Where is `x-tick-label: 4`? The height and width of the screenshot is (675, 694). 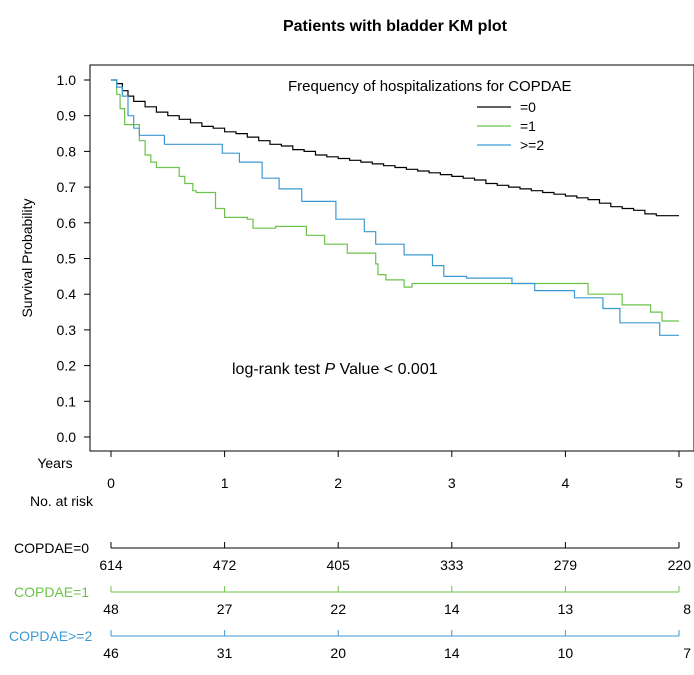 x-tick-label: 4 is located at coordinates (566, 483).